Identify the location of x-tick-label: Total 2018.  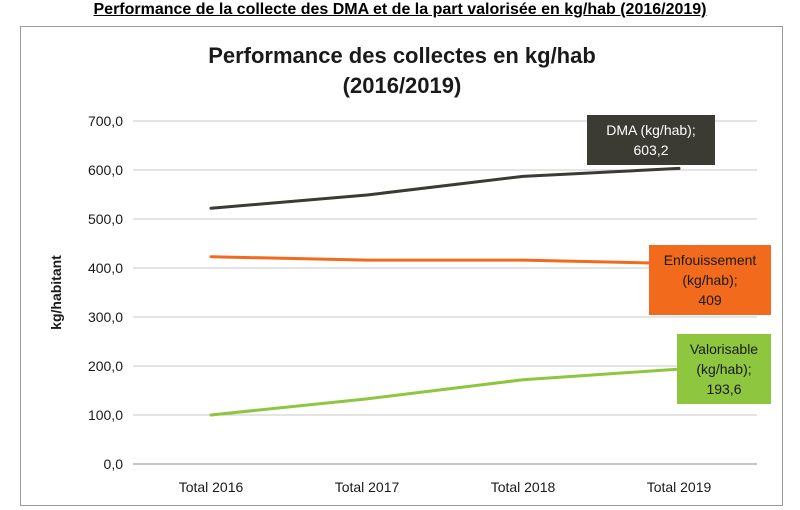
(523, 487).